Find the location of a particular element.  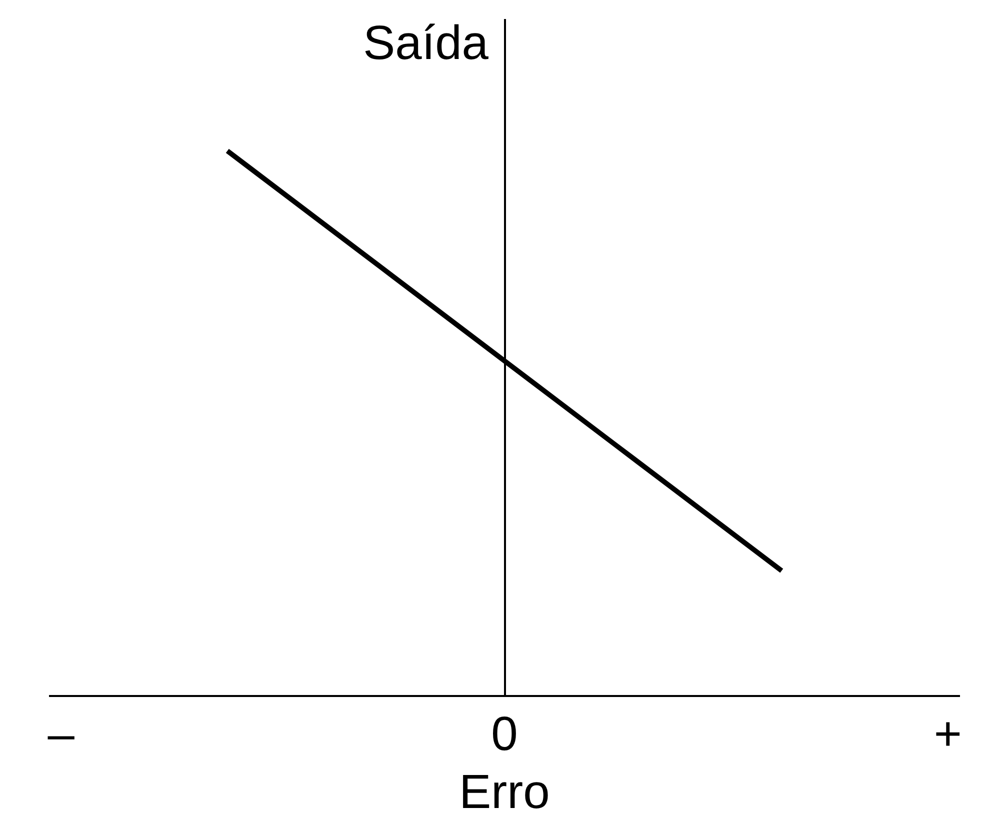

x-tick-label: + is located at coordinates (948, 734).